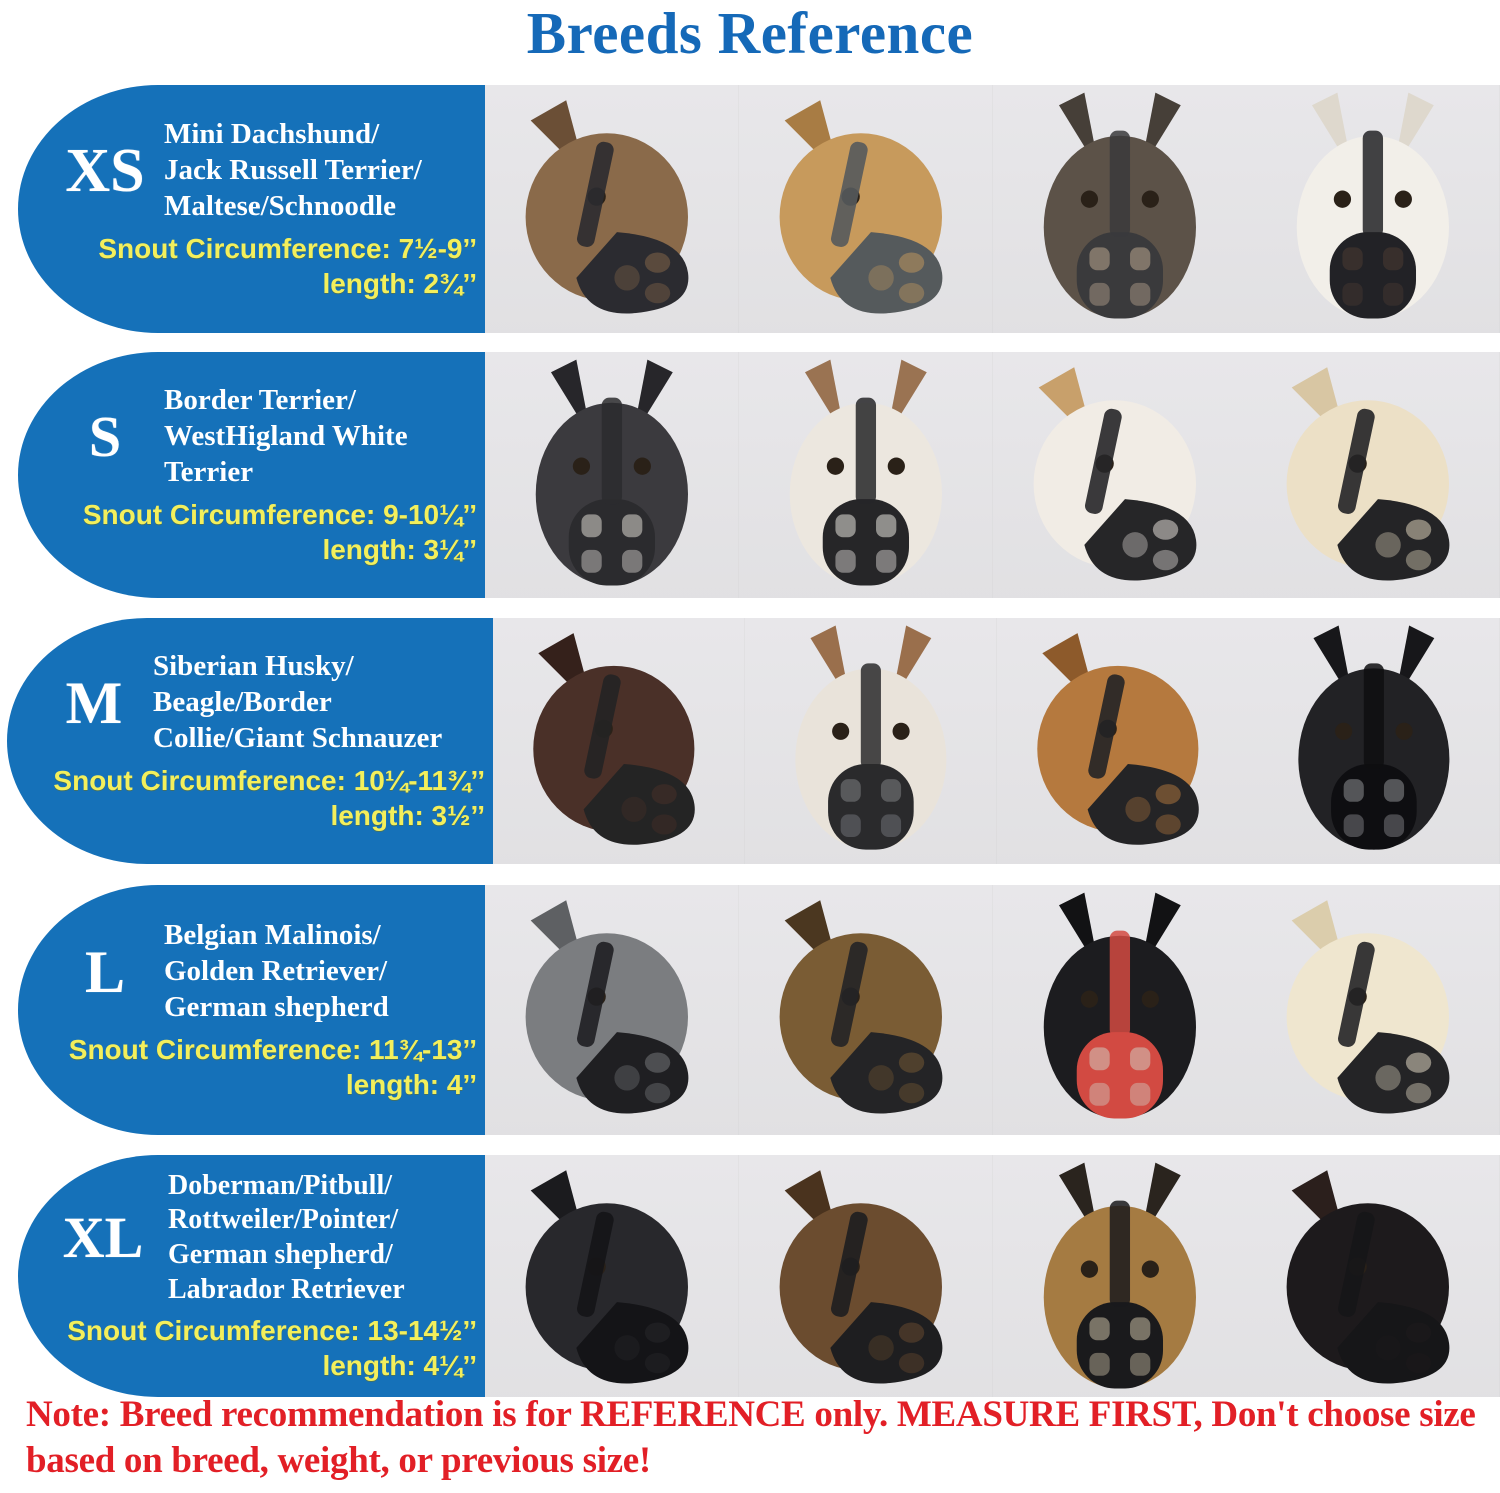  Describe the element at coordinates (265, 1067) in the screenshot. I see `measurement-block: Snout Circumference: 11¾-13’’ length: 4’’` at that location.